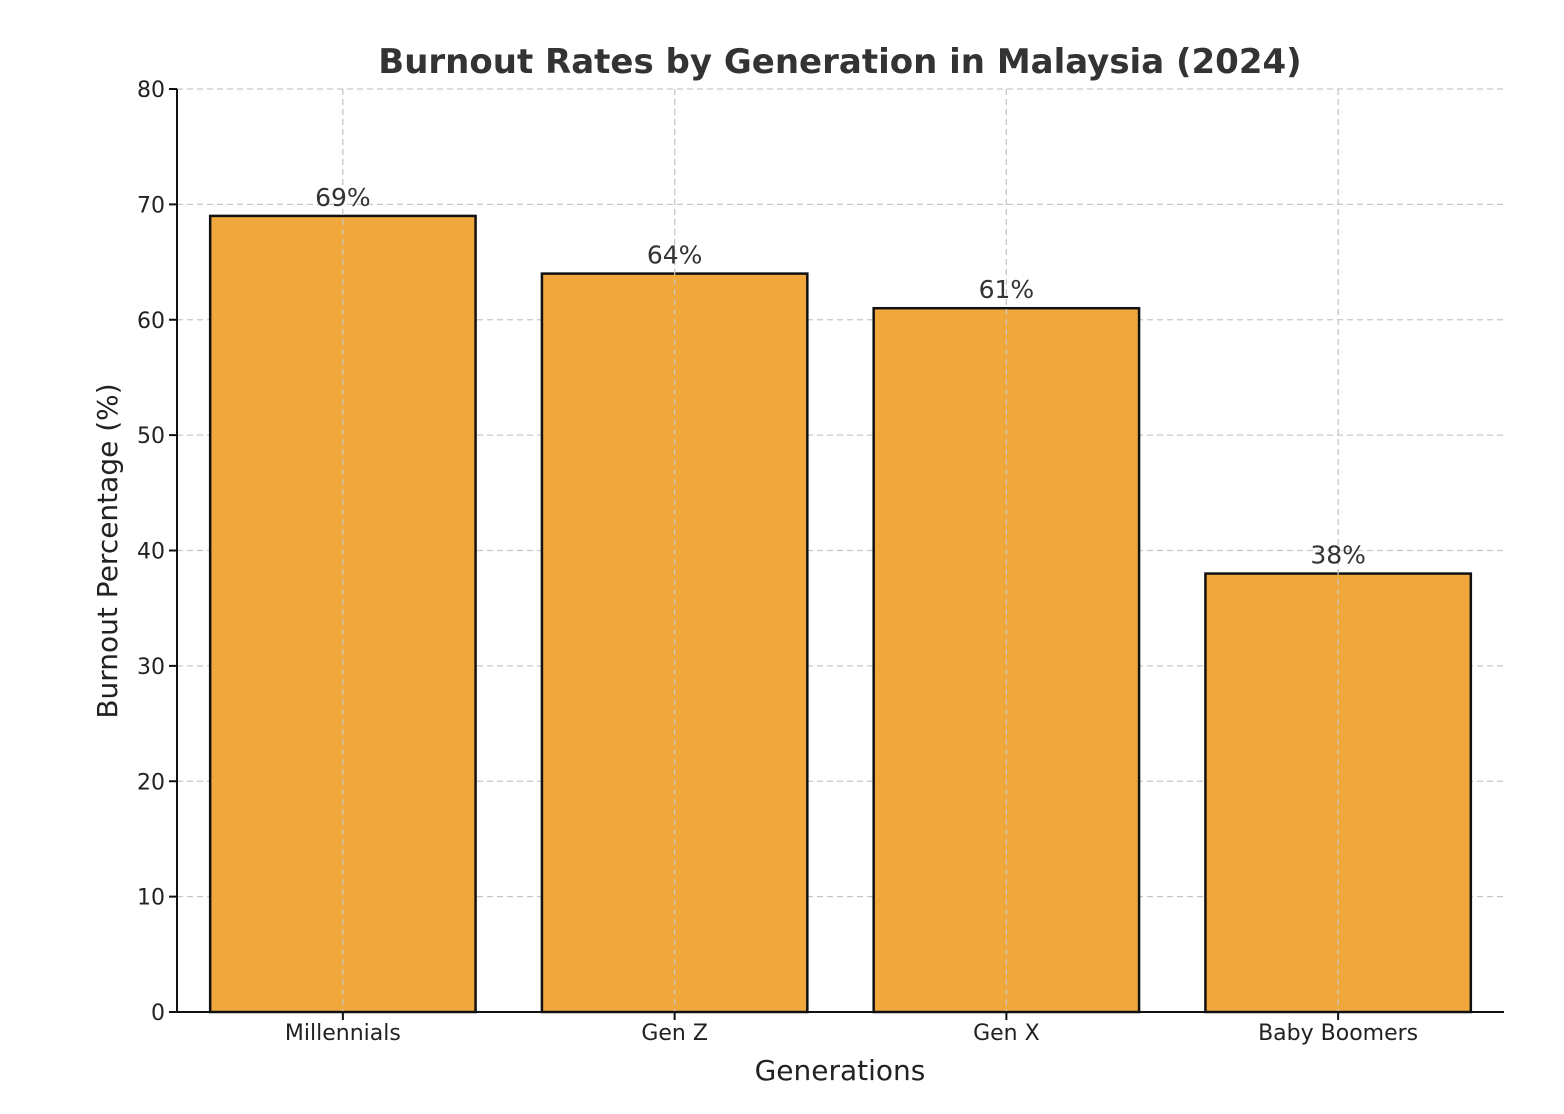  What do you see at coordinates (674, 1033) in the screenshot?
I see `x-tick-label: Gen Z` at bounding box center [674, 1033].